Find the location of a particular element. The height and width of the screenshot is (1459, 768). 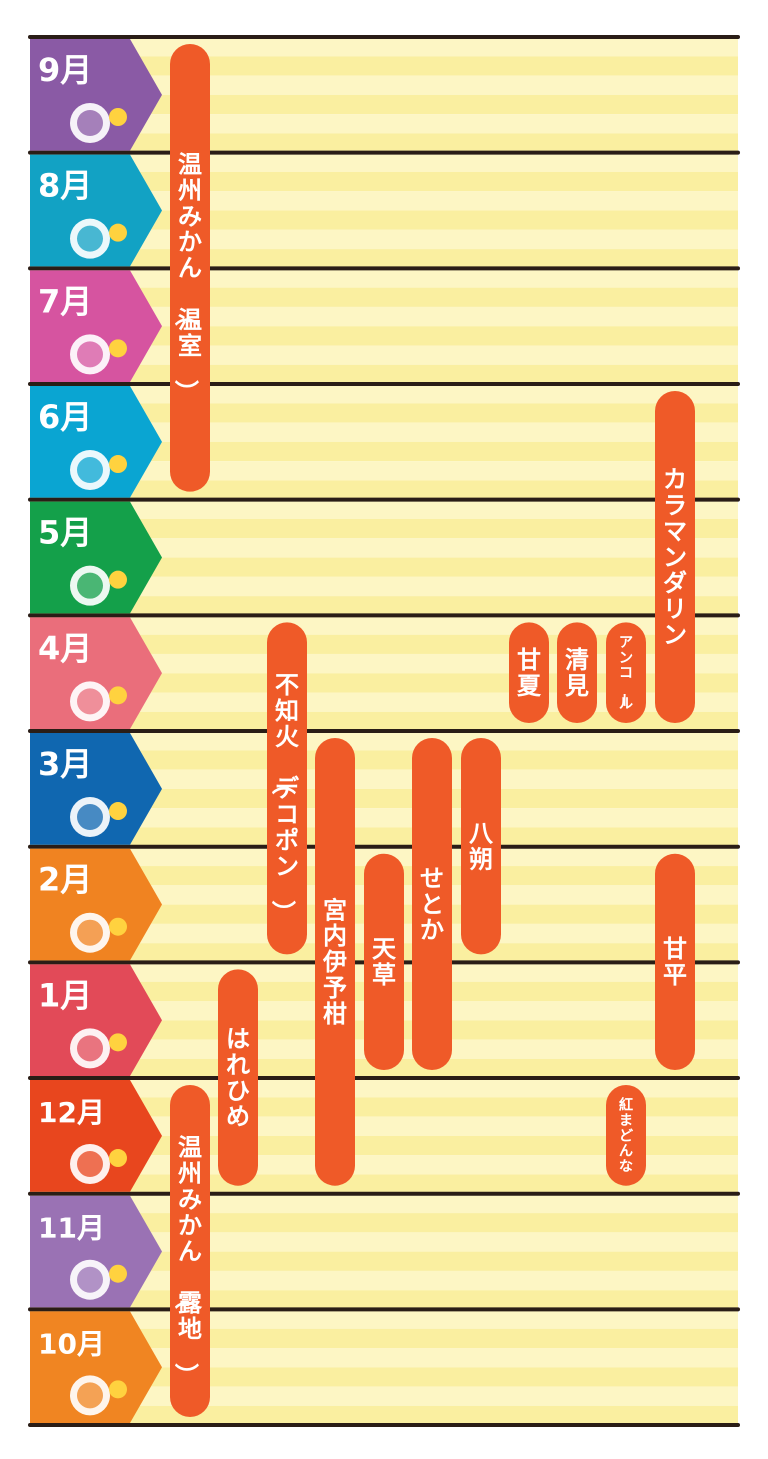

halloween-icon is located at coordinates (98, 1395).